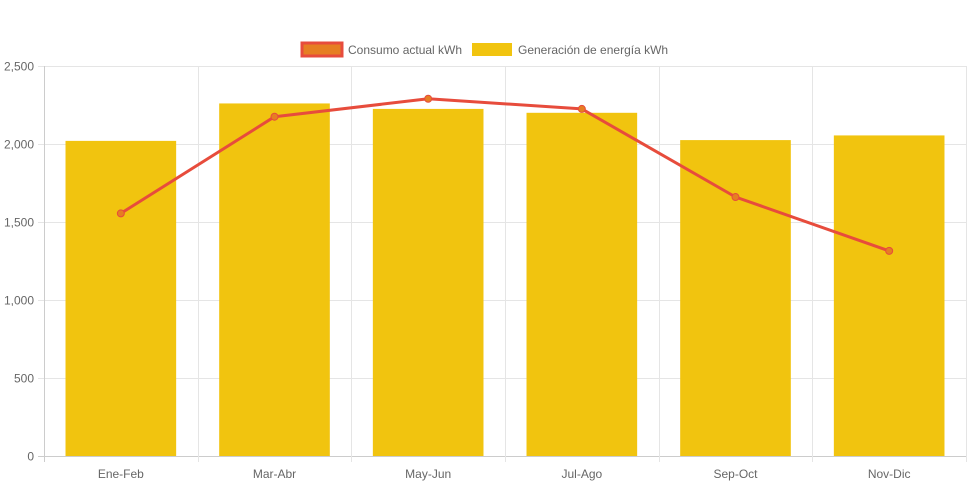 This screenshot has height=490, width=971. I want to click on x-tick-label: Ene-Feb, so click(121, 474).